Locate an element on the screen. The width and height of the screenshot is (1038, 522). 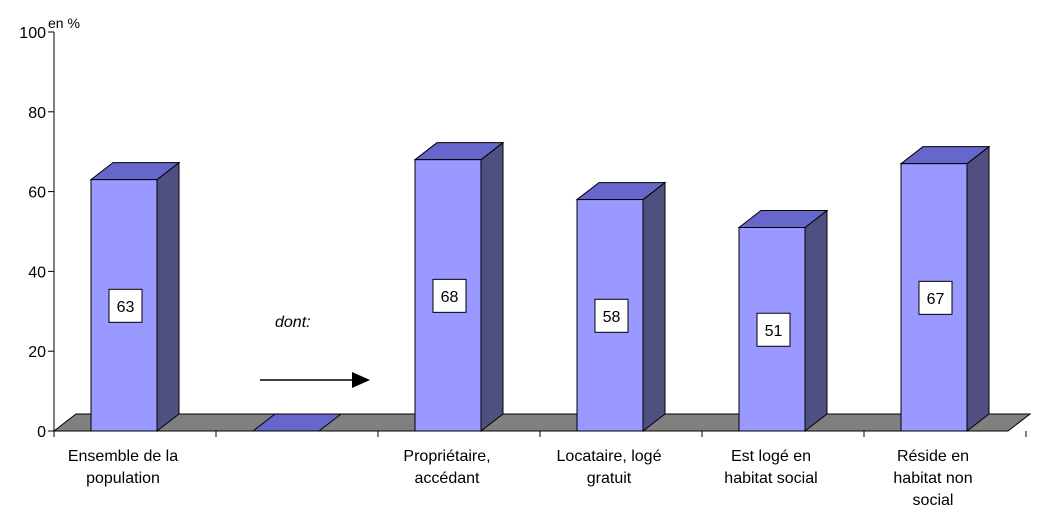
bar-front is located at coordinates (448, 295).